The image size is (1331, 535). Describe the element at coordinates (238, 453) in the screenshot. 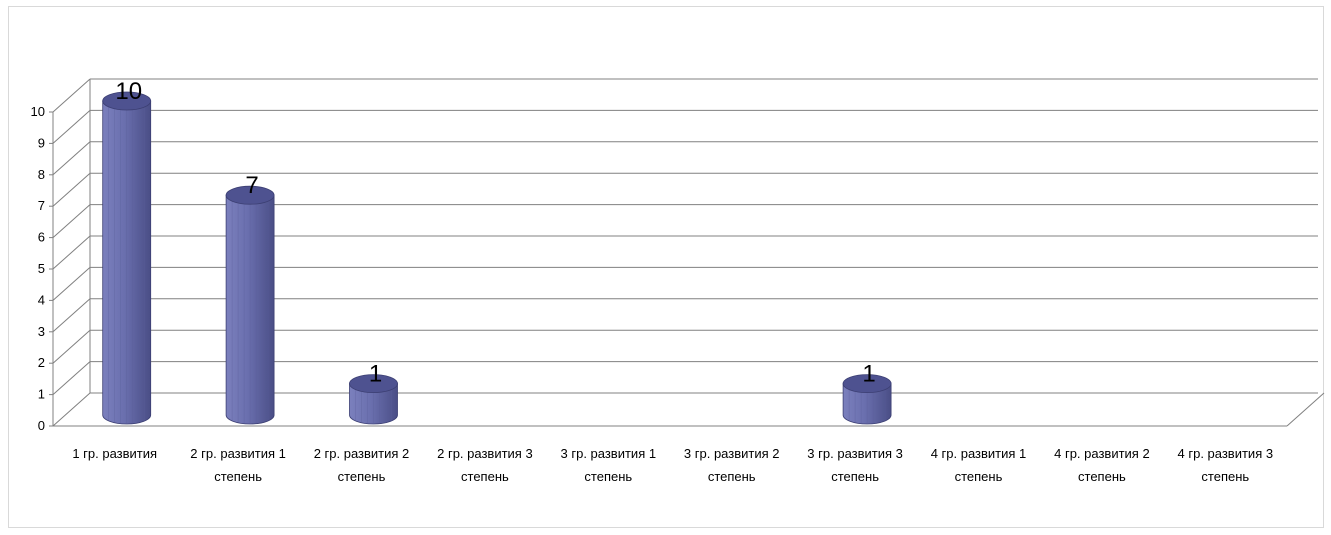

I see `x-category-label: 2 гр. развития 1` at that location.